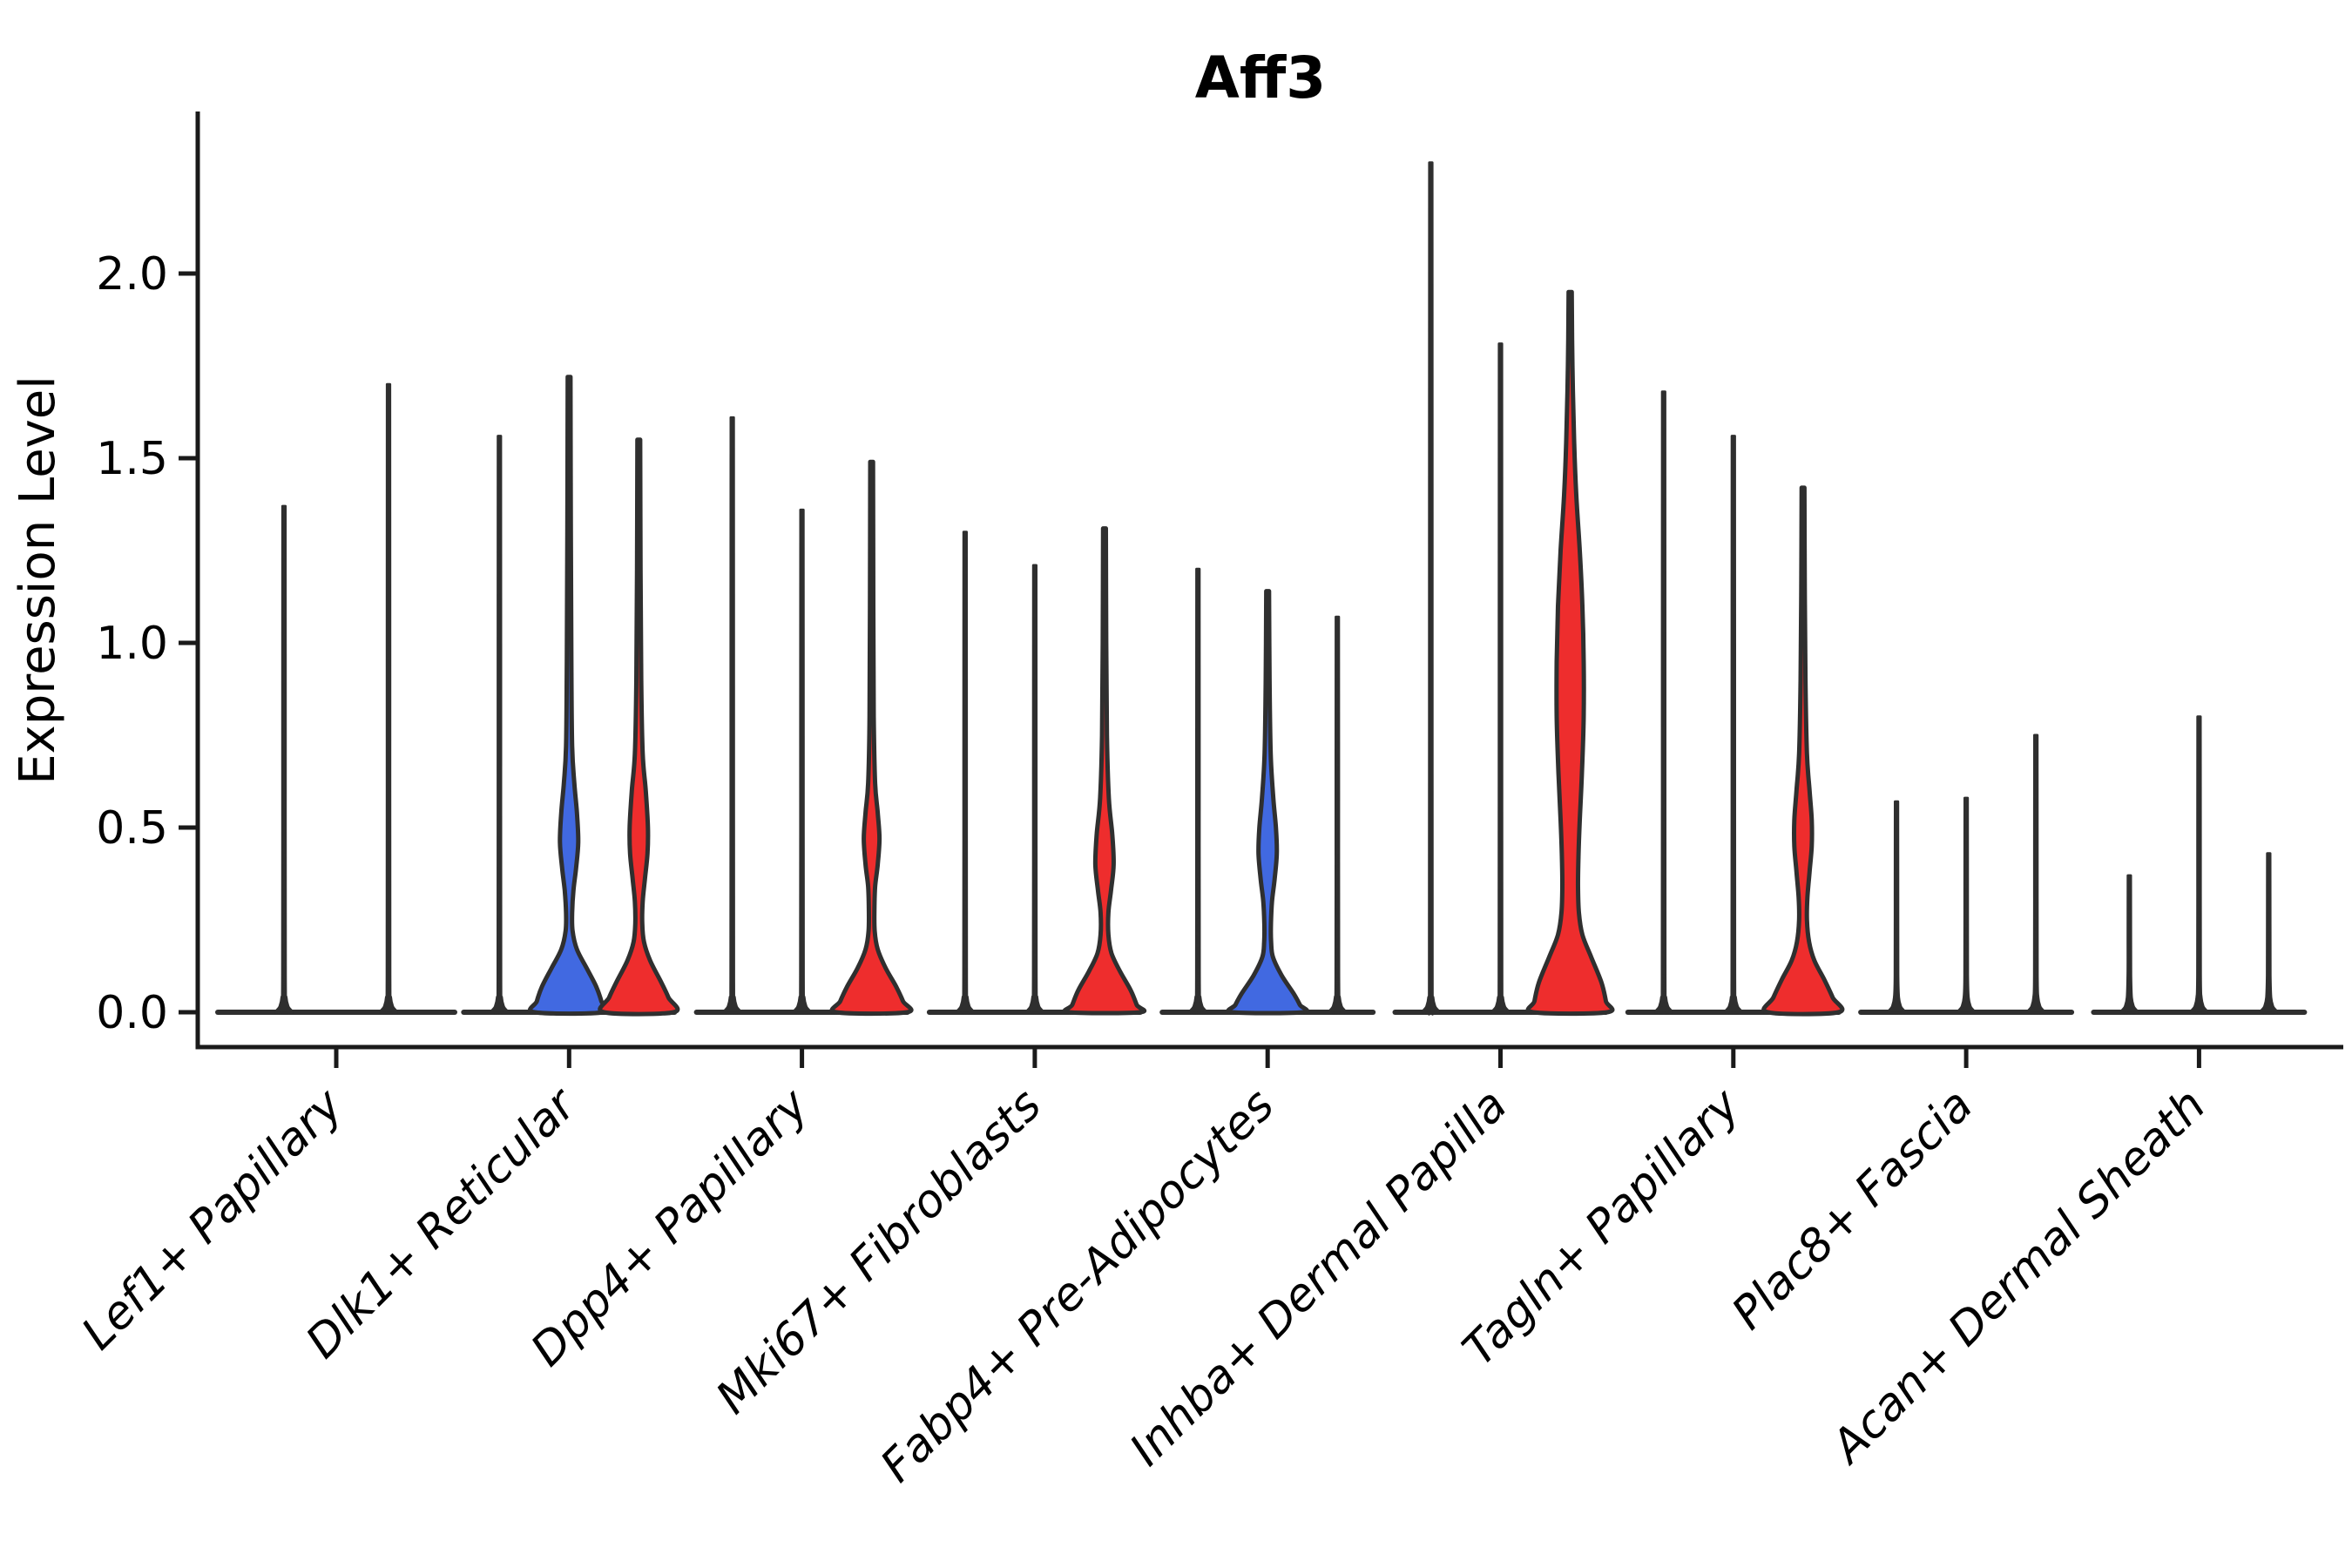 The height and width of the screenshot is (1568, 2352). Describe the element at coordinates (1078, 1286) in the screenshot. I see `x-tick-label: Fabp4+ Pre-Adipocytes` at that location.